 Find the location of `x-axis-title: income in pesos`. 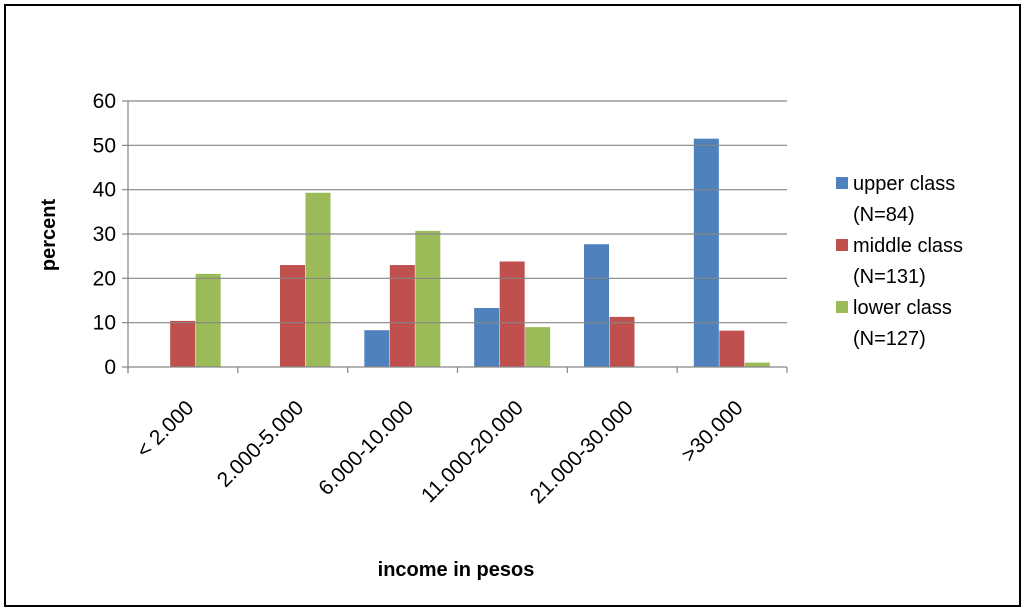

x-axis-title: income in pesos is located at coordinates (456, 570).